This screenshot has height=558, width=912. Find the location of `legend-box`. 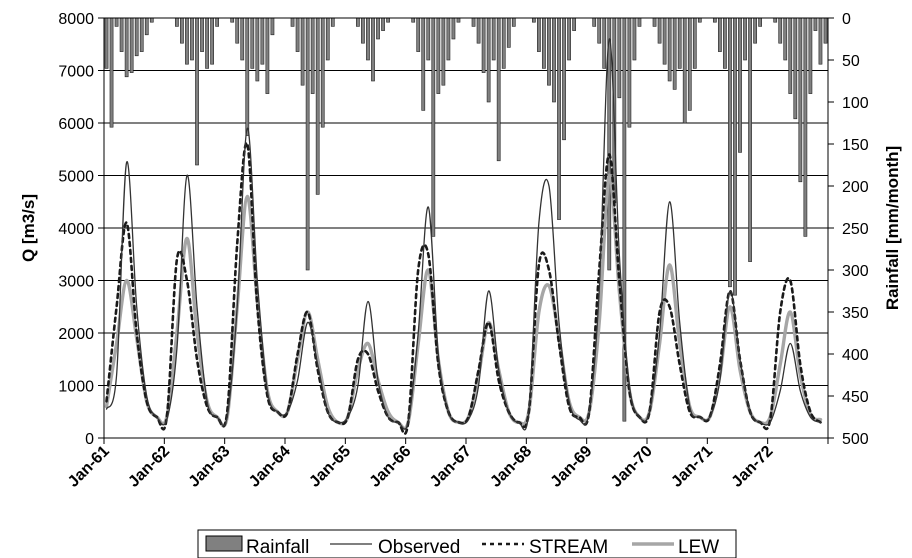

legend-box is located at coordinates (467, 543).